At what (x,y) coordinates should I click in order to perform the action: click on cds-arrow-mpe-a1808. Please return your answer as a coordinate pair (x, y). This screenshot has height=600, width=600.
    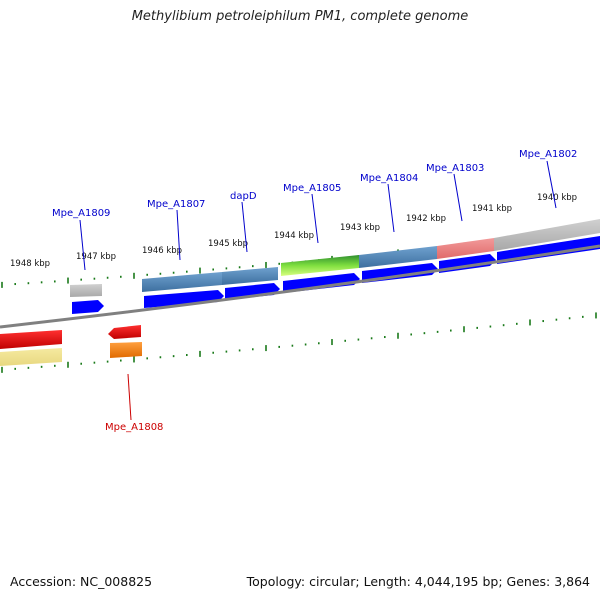
    Looking at the image, I should click on (124, 332).